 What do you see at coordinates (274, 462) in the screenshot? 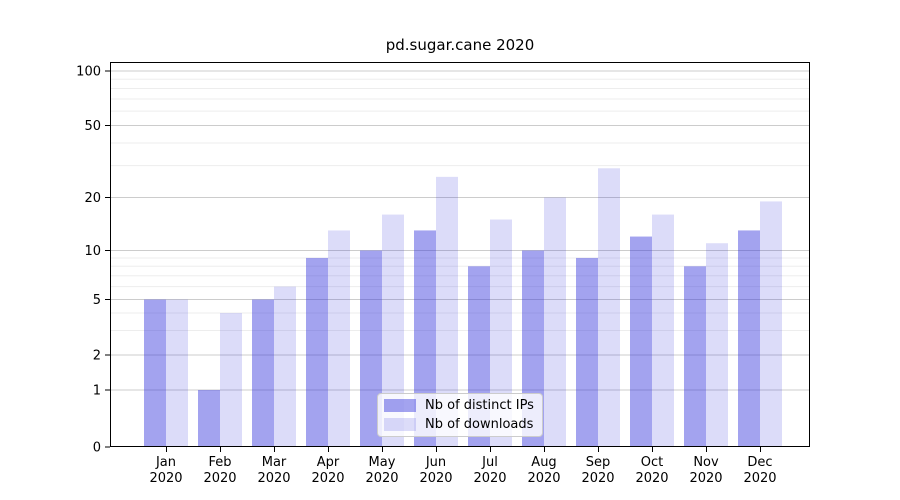
I see `x-tick-label-month: Mar` at bounding box center [274, 462].